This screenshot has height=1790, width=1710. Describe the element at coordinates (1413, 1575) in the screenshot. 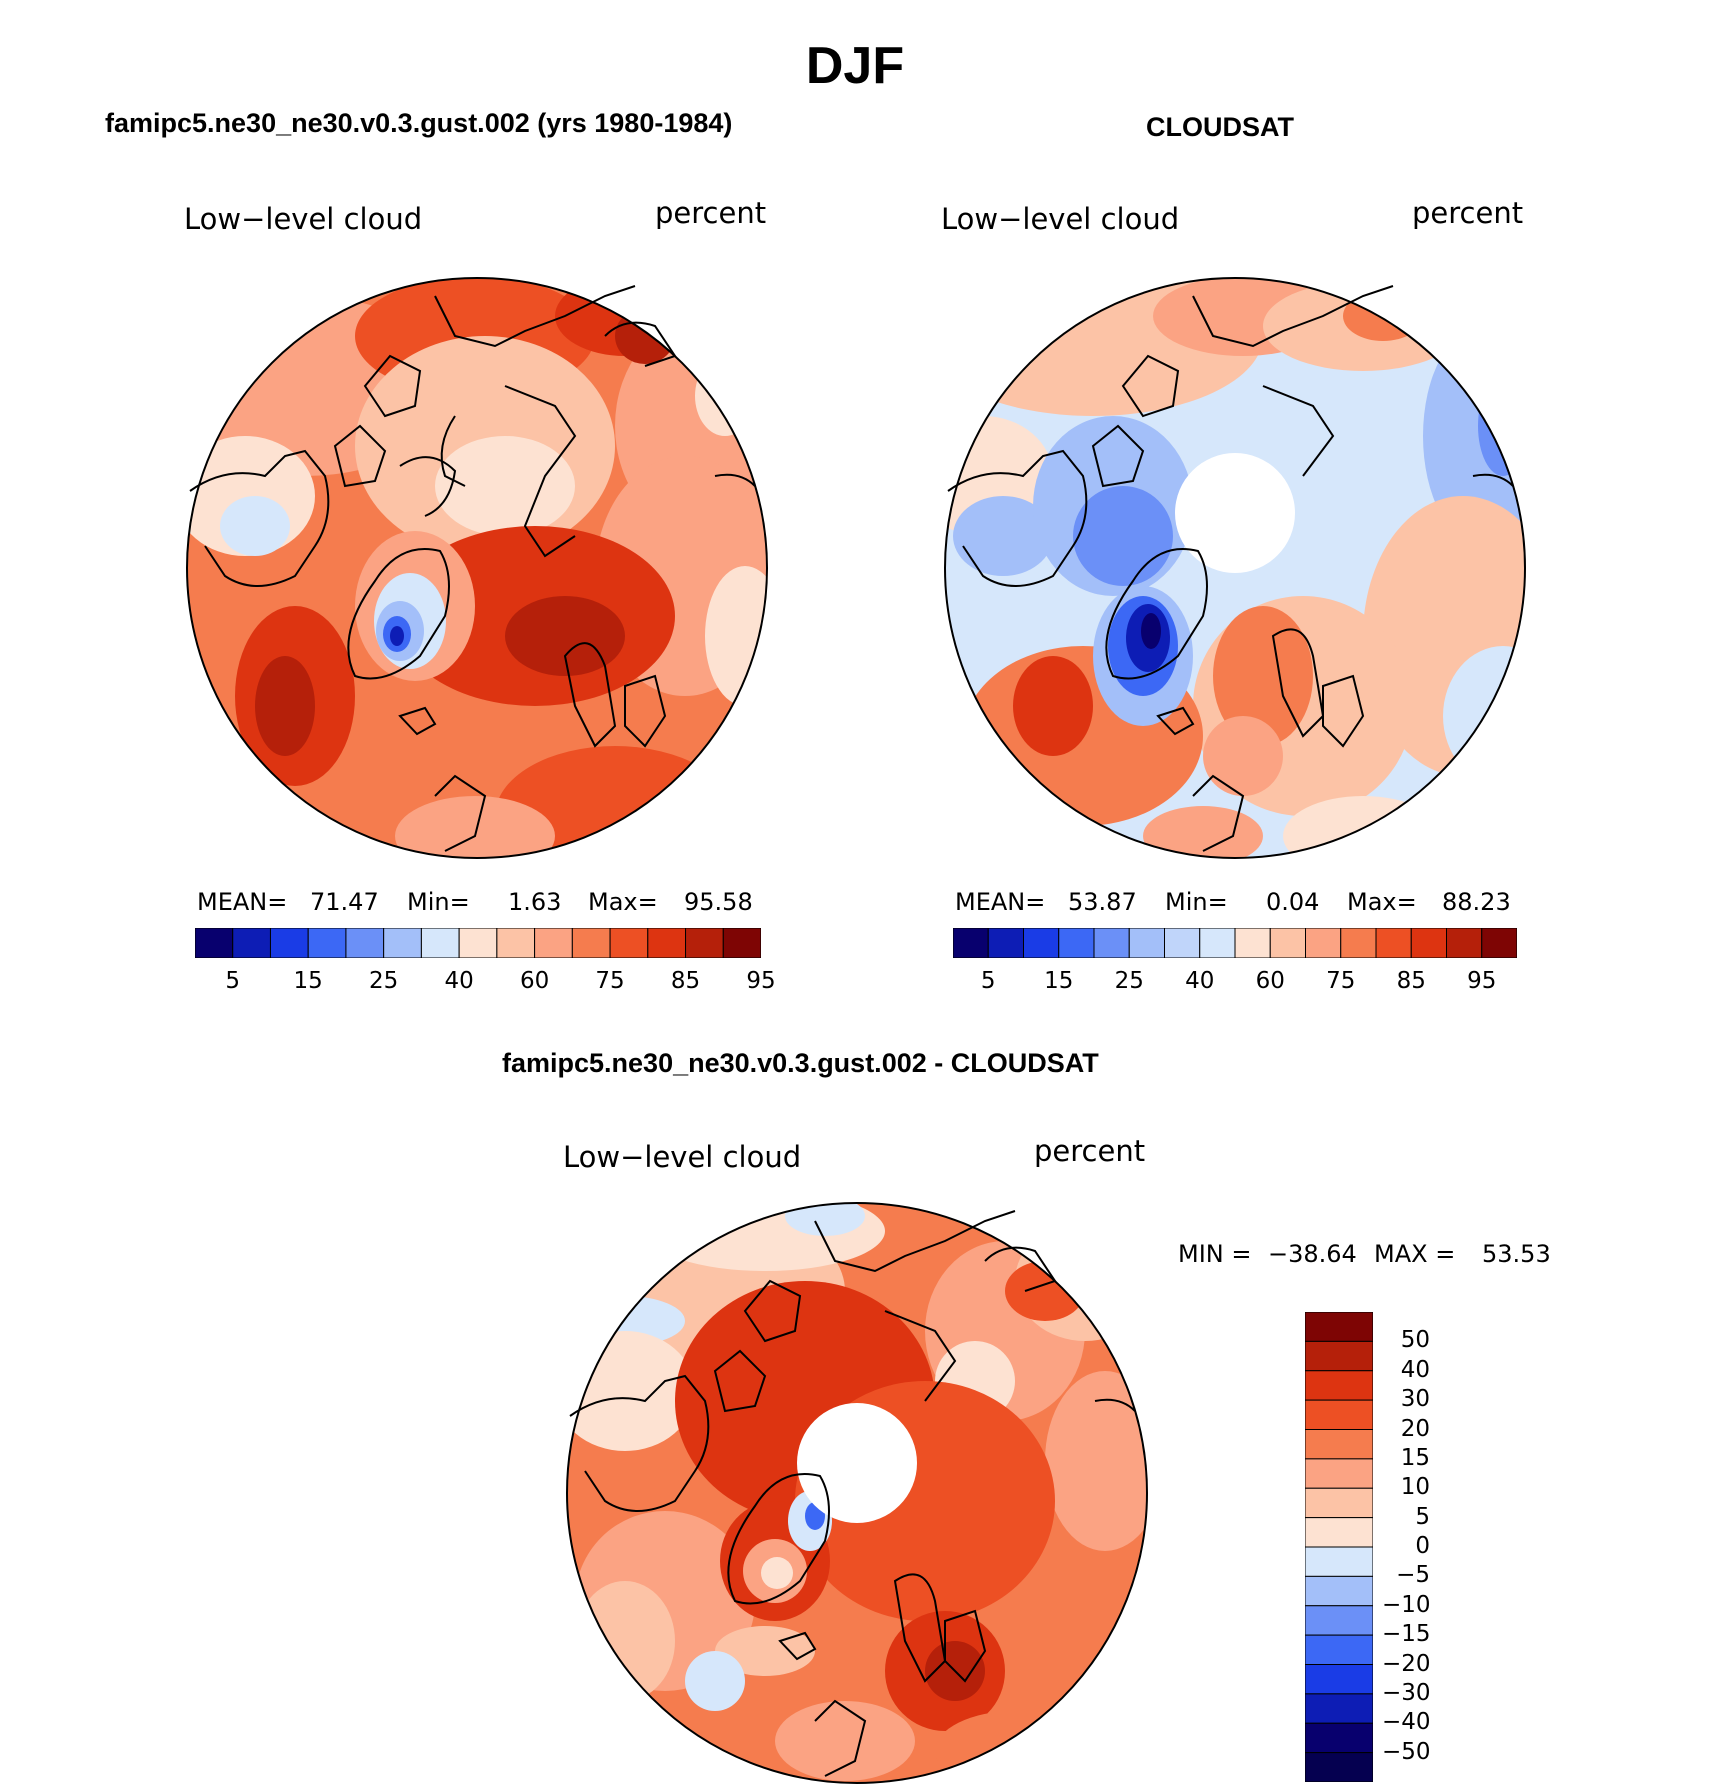

I see `difference-colorbar-tick-label: −5` at that location.